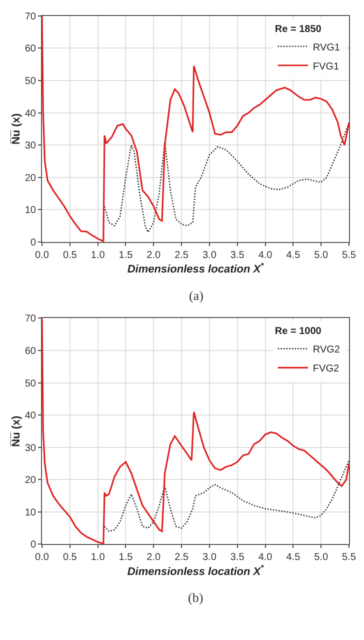 Image resolution: width=364 pixels, height=640 pixels. I want to click on legend-title: Re = 1000, so click(298, 332).